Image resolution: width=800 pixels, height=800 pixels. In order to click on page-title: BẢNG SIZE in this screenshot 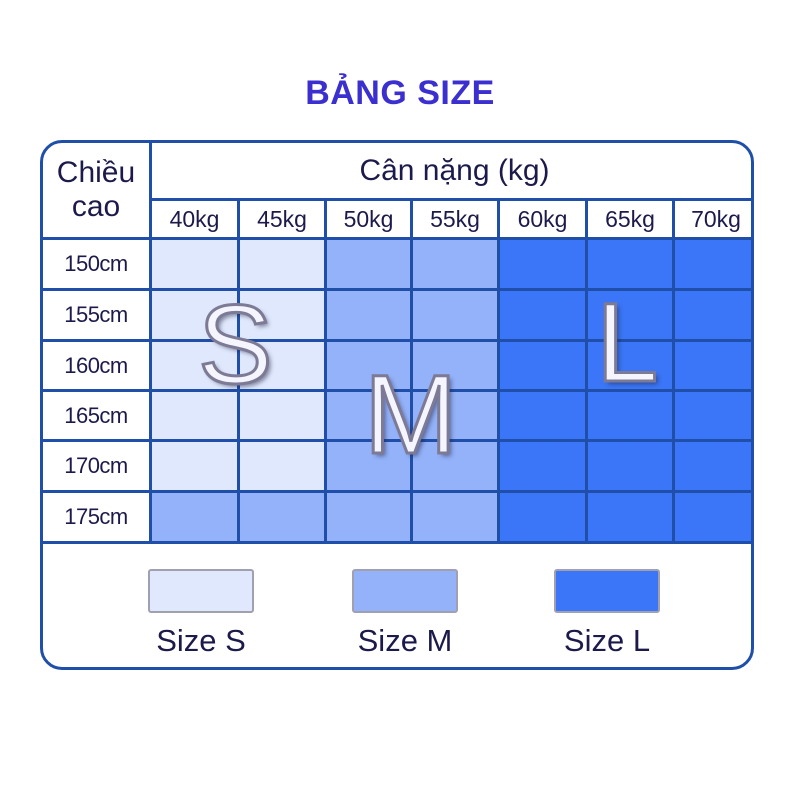, I will do `click(400, 93)`.